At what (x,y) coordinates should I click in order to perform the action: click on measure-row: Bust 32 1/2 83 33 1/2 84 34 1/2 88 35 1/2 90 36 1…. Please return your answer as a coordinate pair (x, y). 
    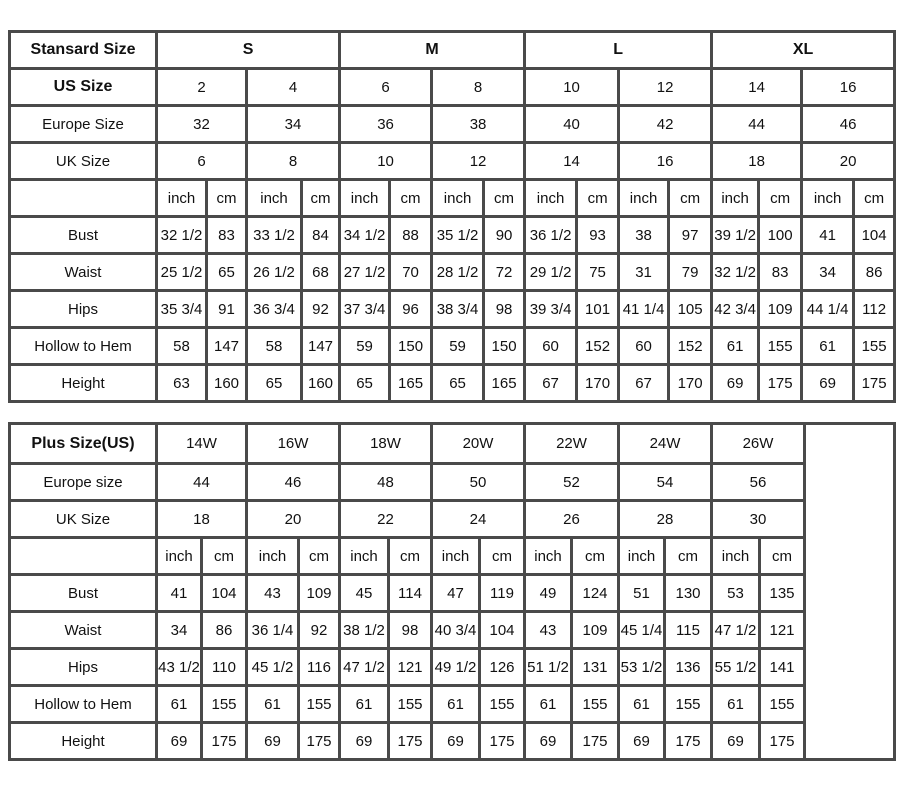
    Looking at the image, I should click on (452, 235).